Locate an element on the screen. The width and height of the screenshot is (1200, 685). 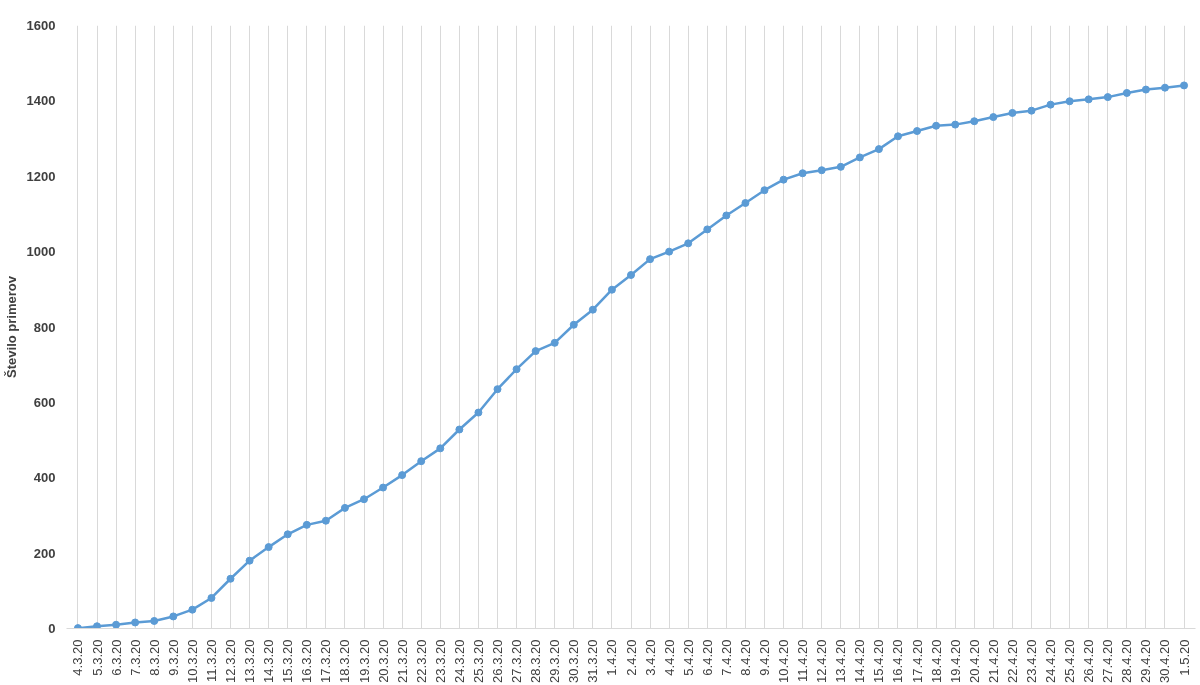
y-tick-label: 1200 is located at coordinates (41, 176).